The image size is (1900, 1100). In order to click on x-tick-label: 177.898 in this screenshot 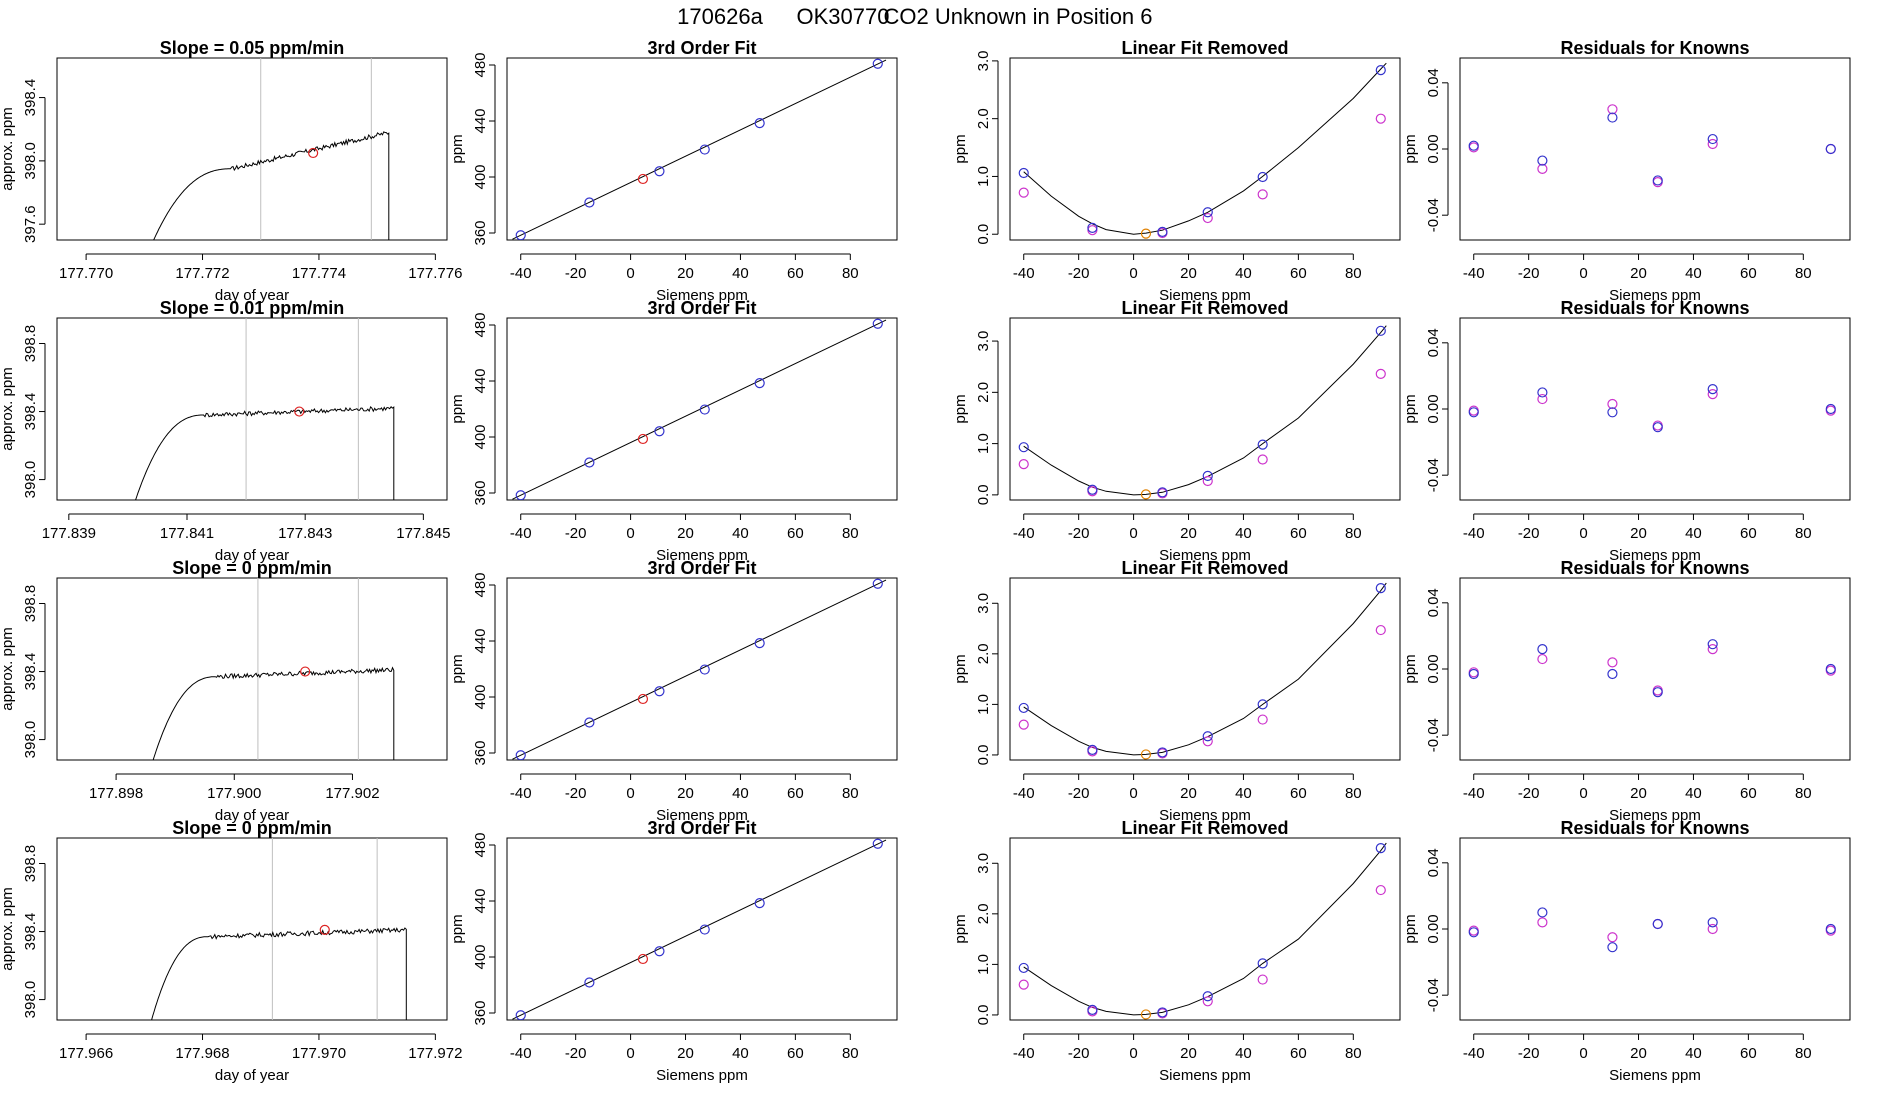, I will do `click(116, 793)`.